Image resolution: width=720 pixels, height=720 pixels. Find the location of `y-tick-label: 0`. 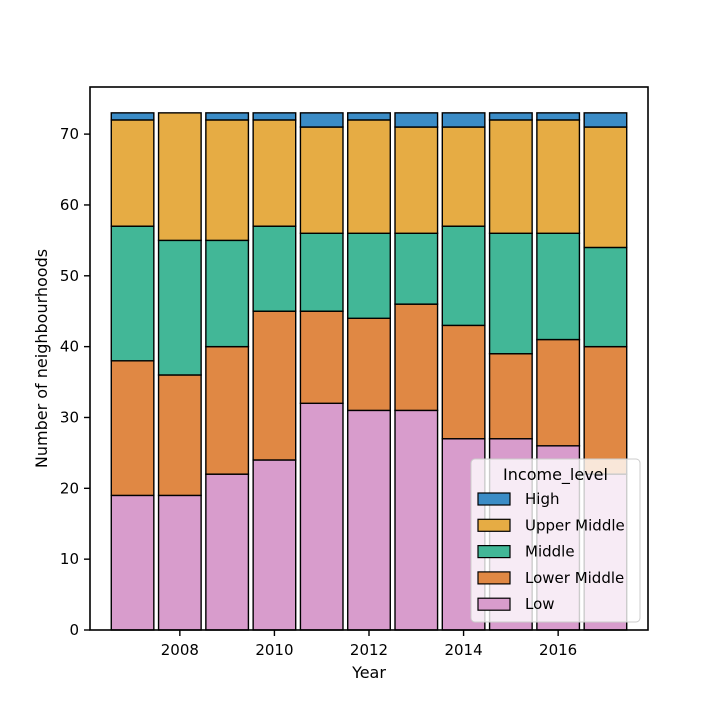

y-tick-label: 0 is located at coordinates (74, 630).